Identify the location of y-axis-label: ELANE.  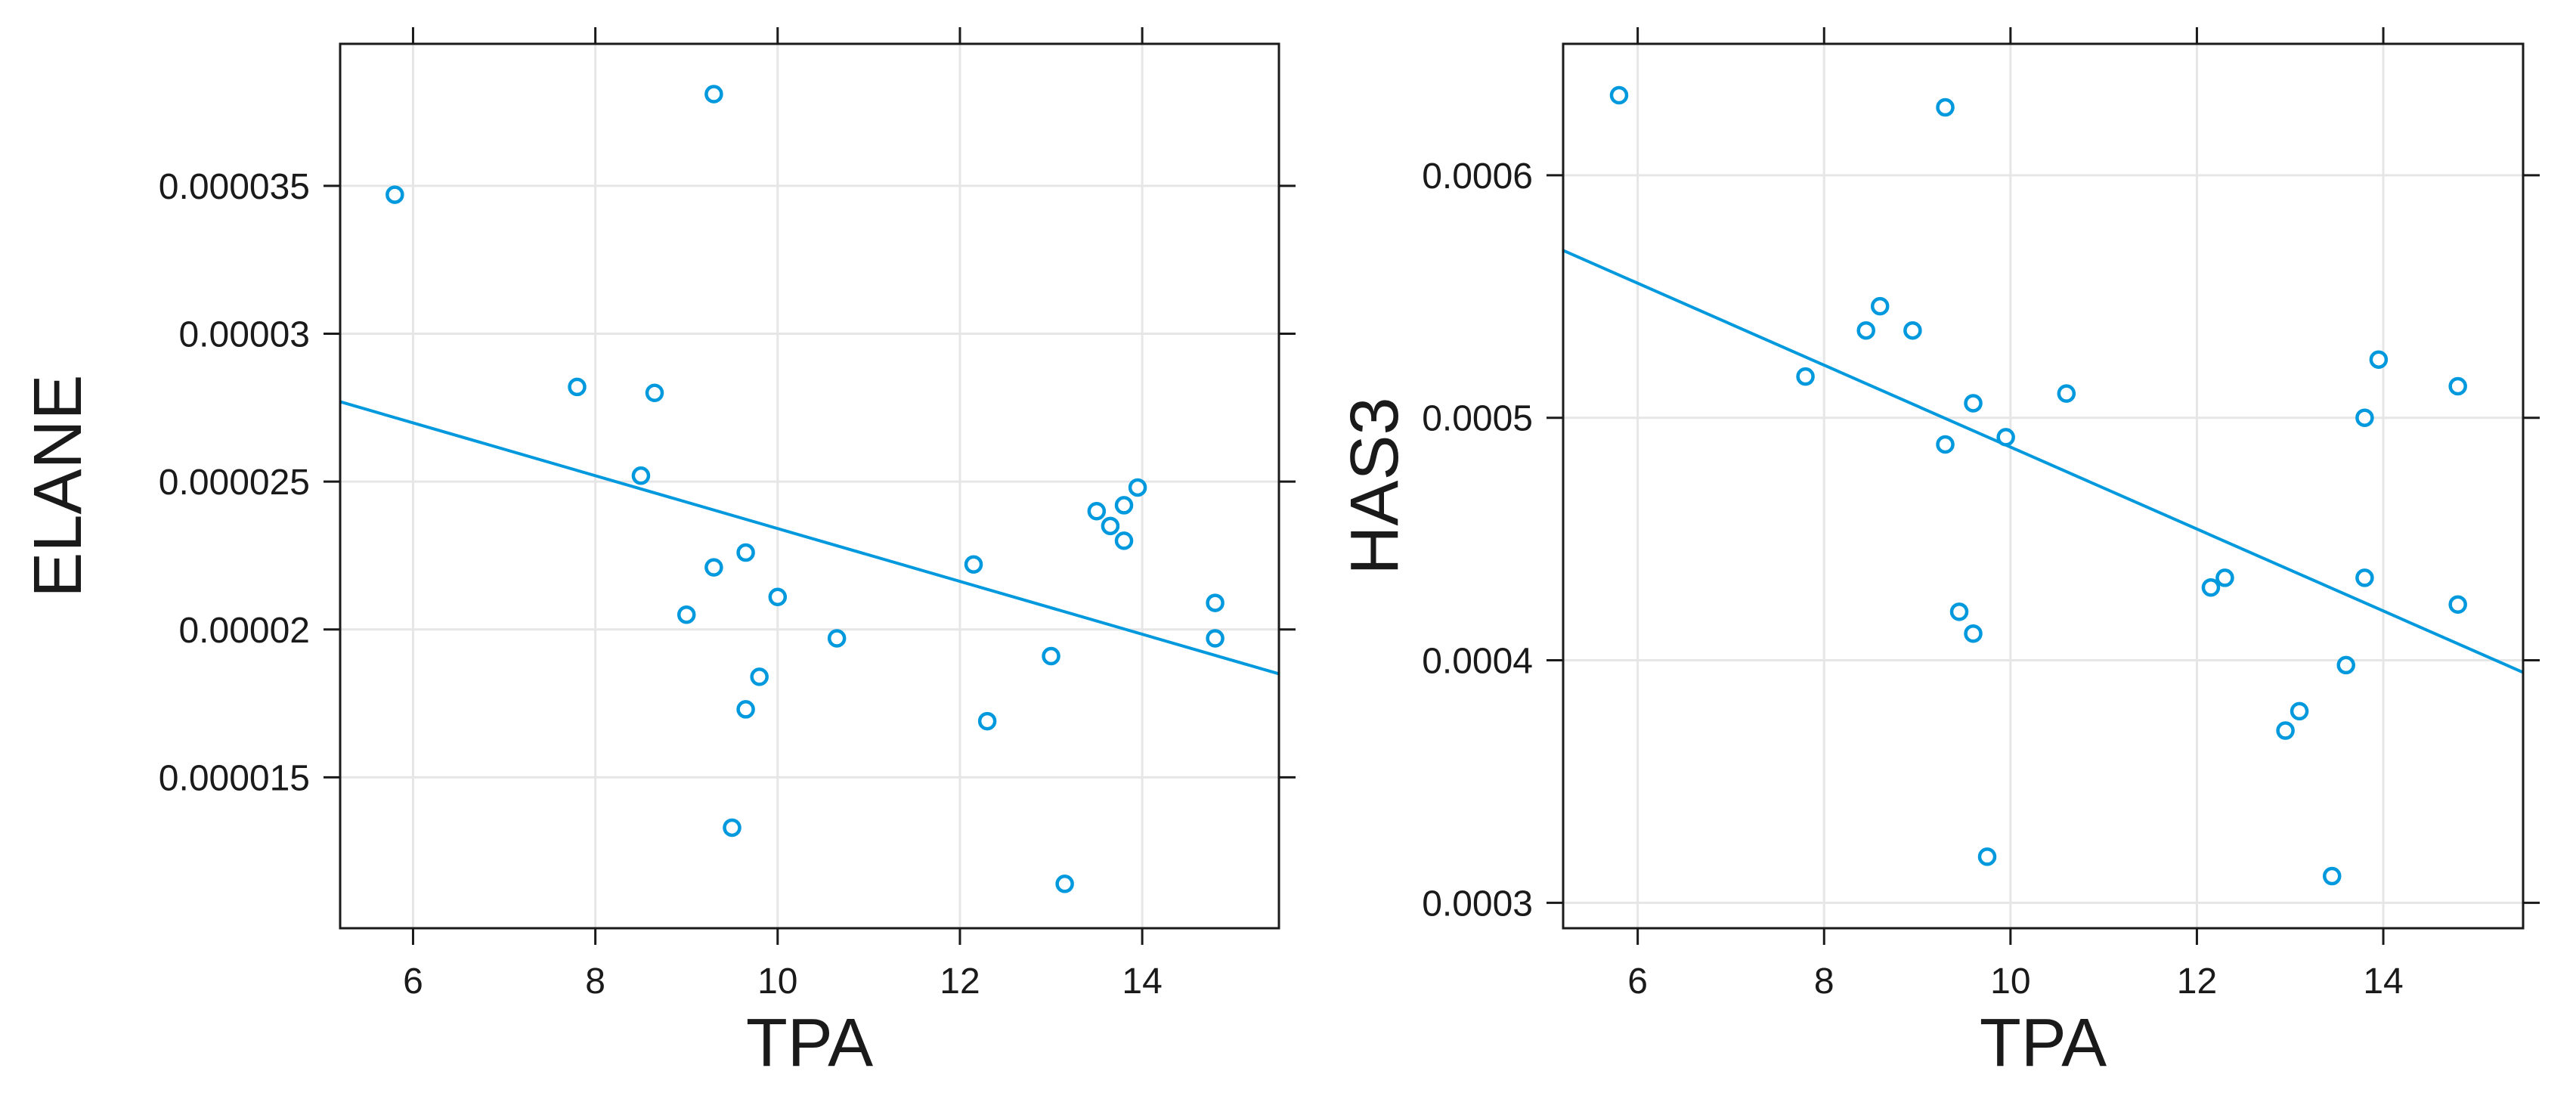
(58, 485).